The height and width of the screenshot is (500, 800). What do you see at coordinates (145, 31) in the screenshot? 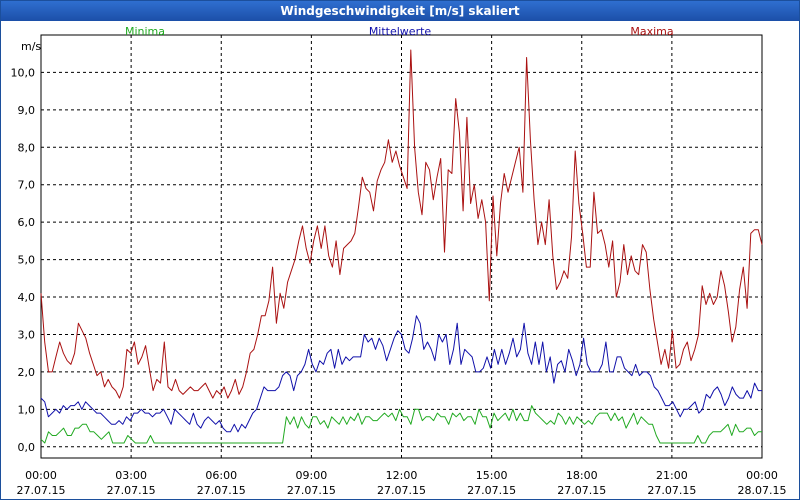
I see `legend-minima: Minima` at bounding box center [145, 31].